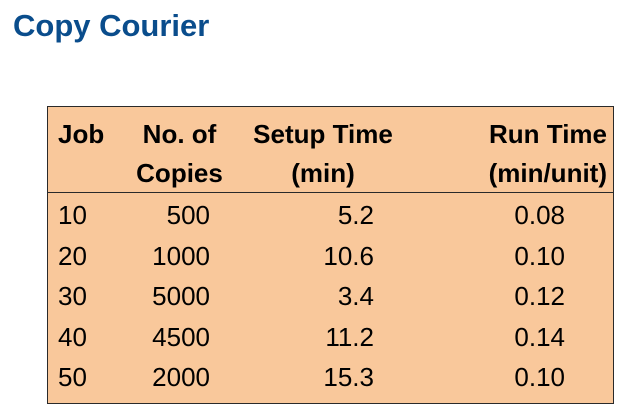  I want to click on table-row: 50 2000 15.3 0.10, so click(330, 377).